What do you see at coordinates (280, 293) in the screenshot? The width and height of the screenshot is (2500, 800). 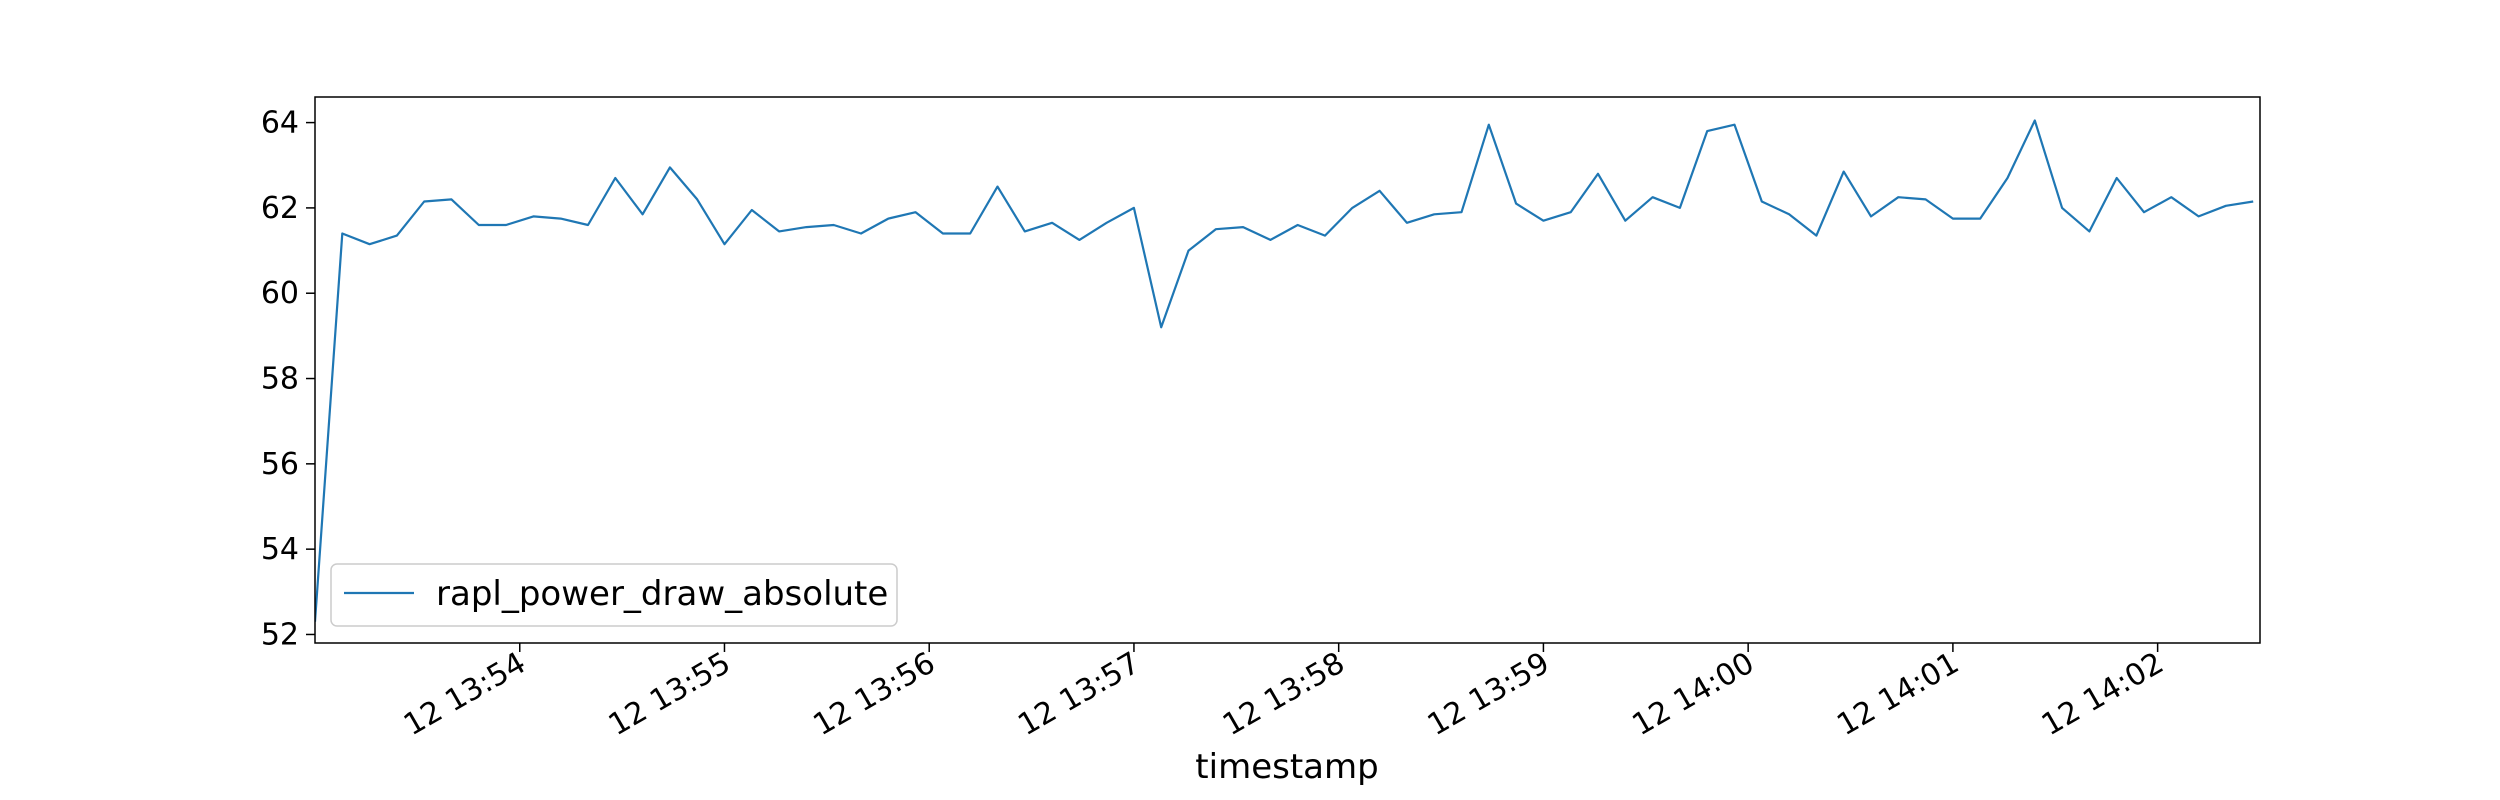 I see `y-tick-label: 60` at bounding box center [280, 293].